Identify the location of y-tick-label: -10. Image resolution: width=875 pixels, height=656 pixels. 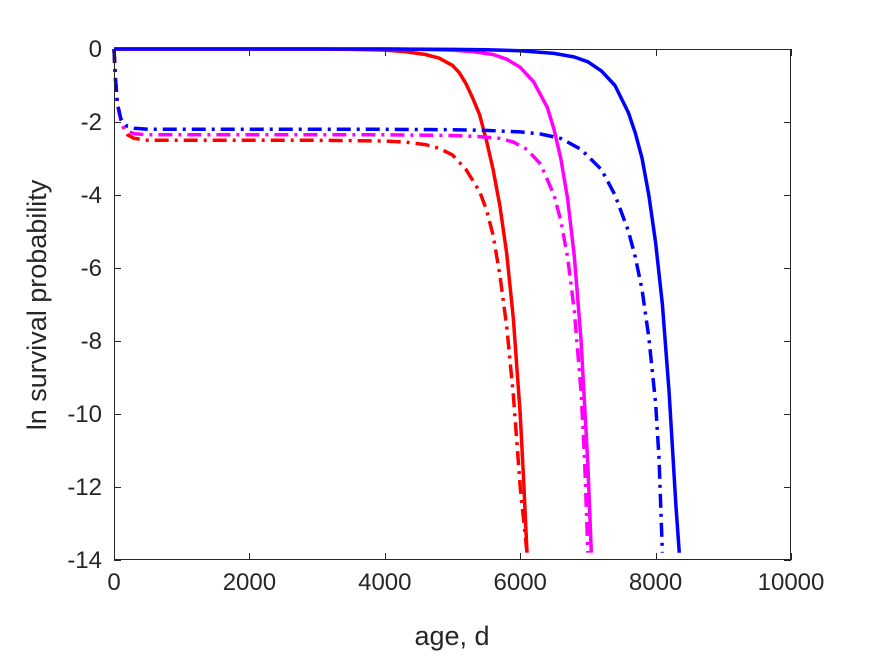
(84, 414).